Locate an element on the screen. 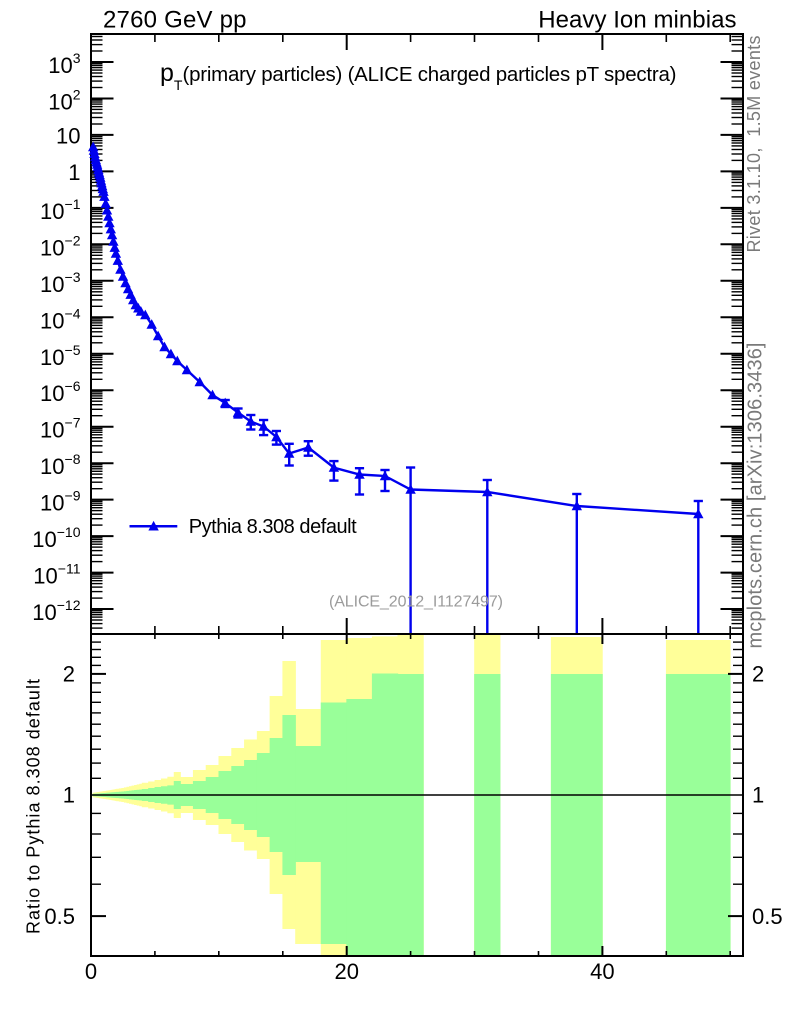 This screenshot has width=786, height=1029. svg-text: 0 is located at coordinates (91, 971).